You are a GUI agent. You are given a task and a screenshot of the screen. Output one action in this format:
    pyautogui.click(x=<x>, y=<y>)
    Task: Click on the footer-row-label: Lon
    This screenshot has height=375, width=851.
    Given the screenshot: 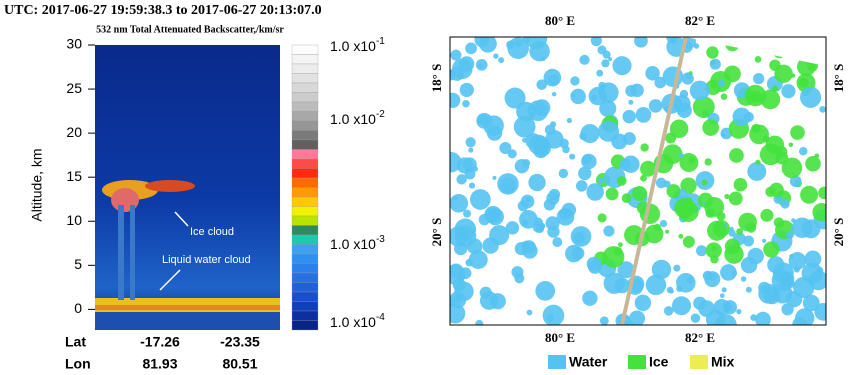 What is the action you would take?
    pyautogui.click(x=78, y=364)
    